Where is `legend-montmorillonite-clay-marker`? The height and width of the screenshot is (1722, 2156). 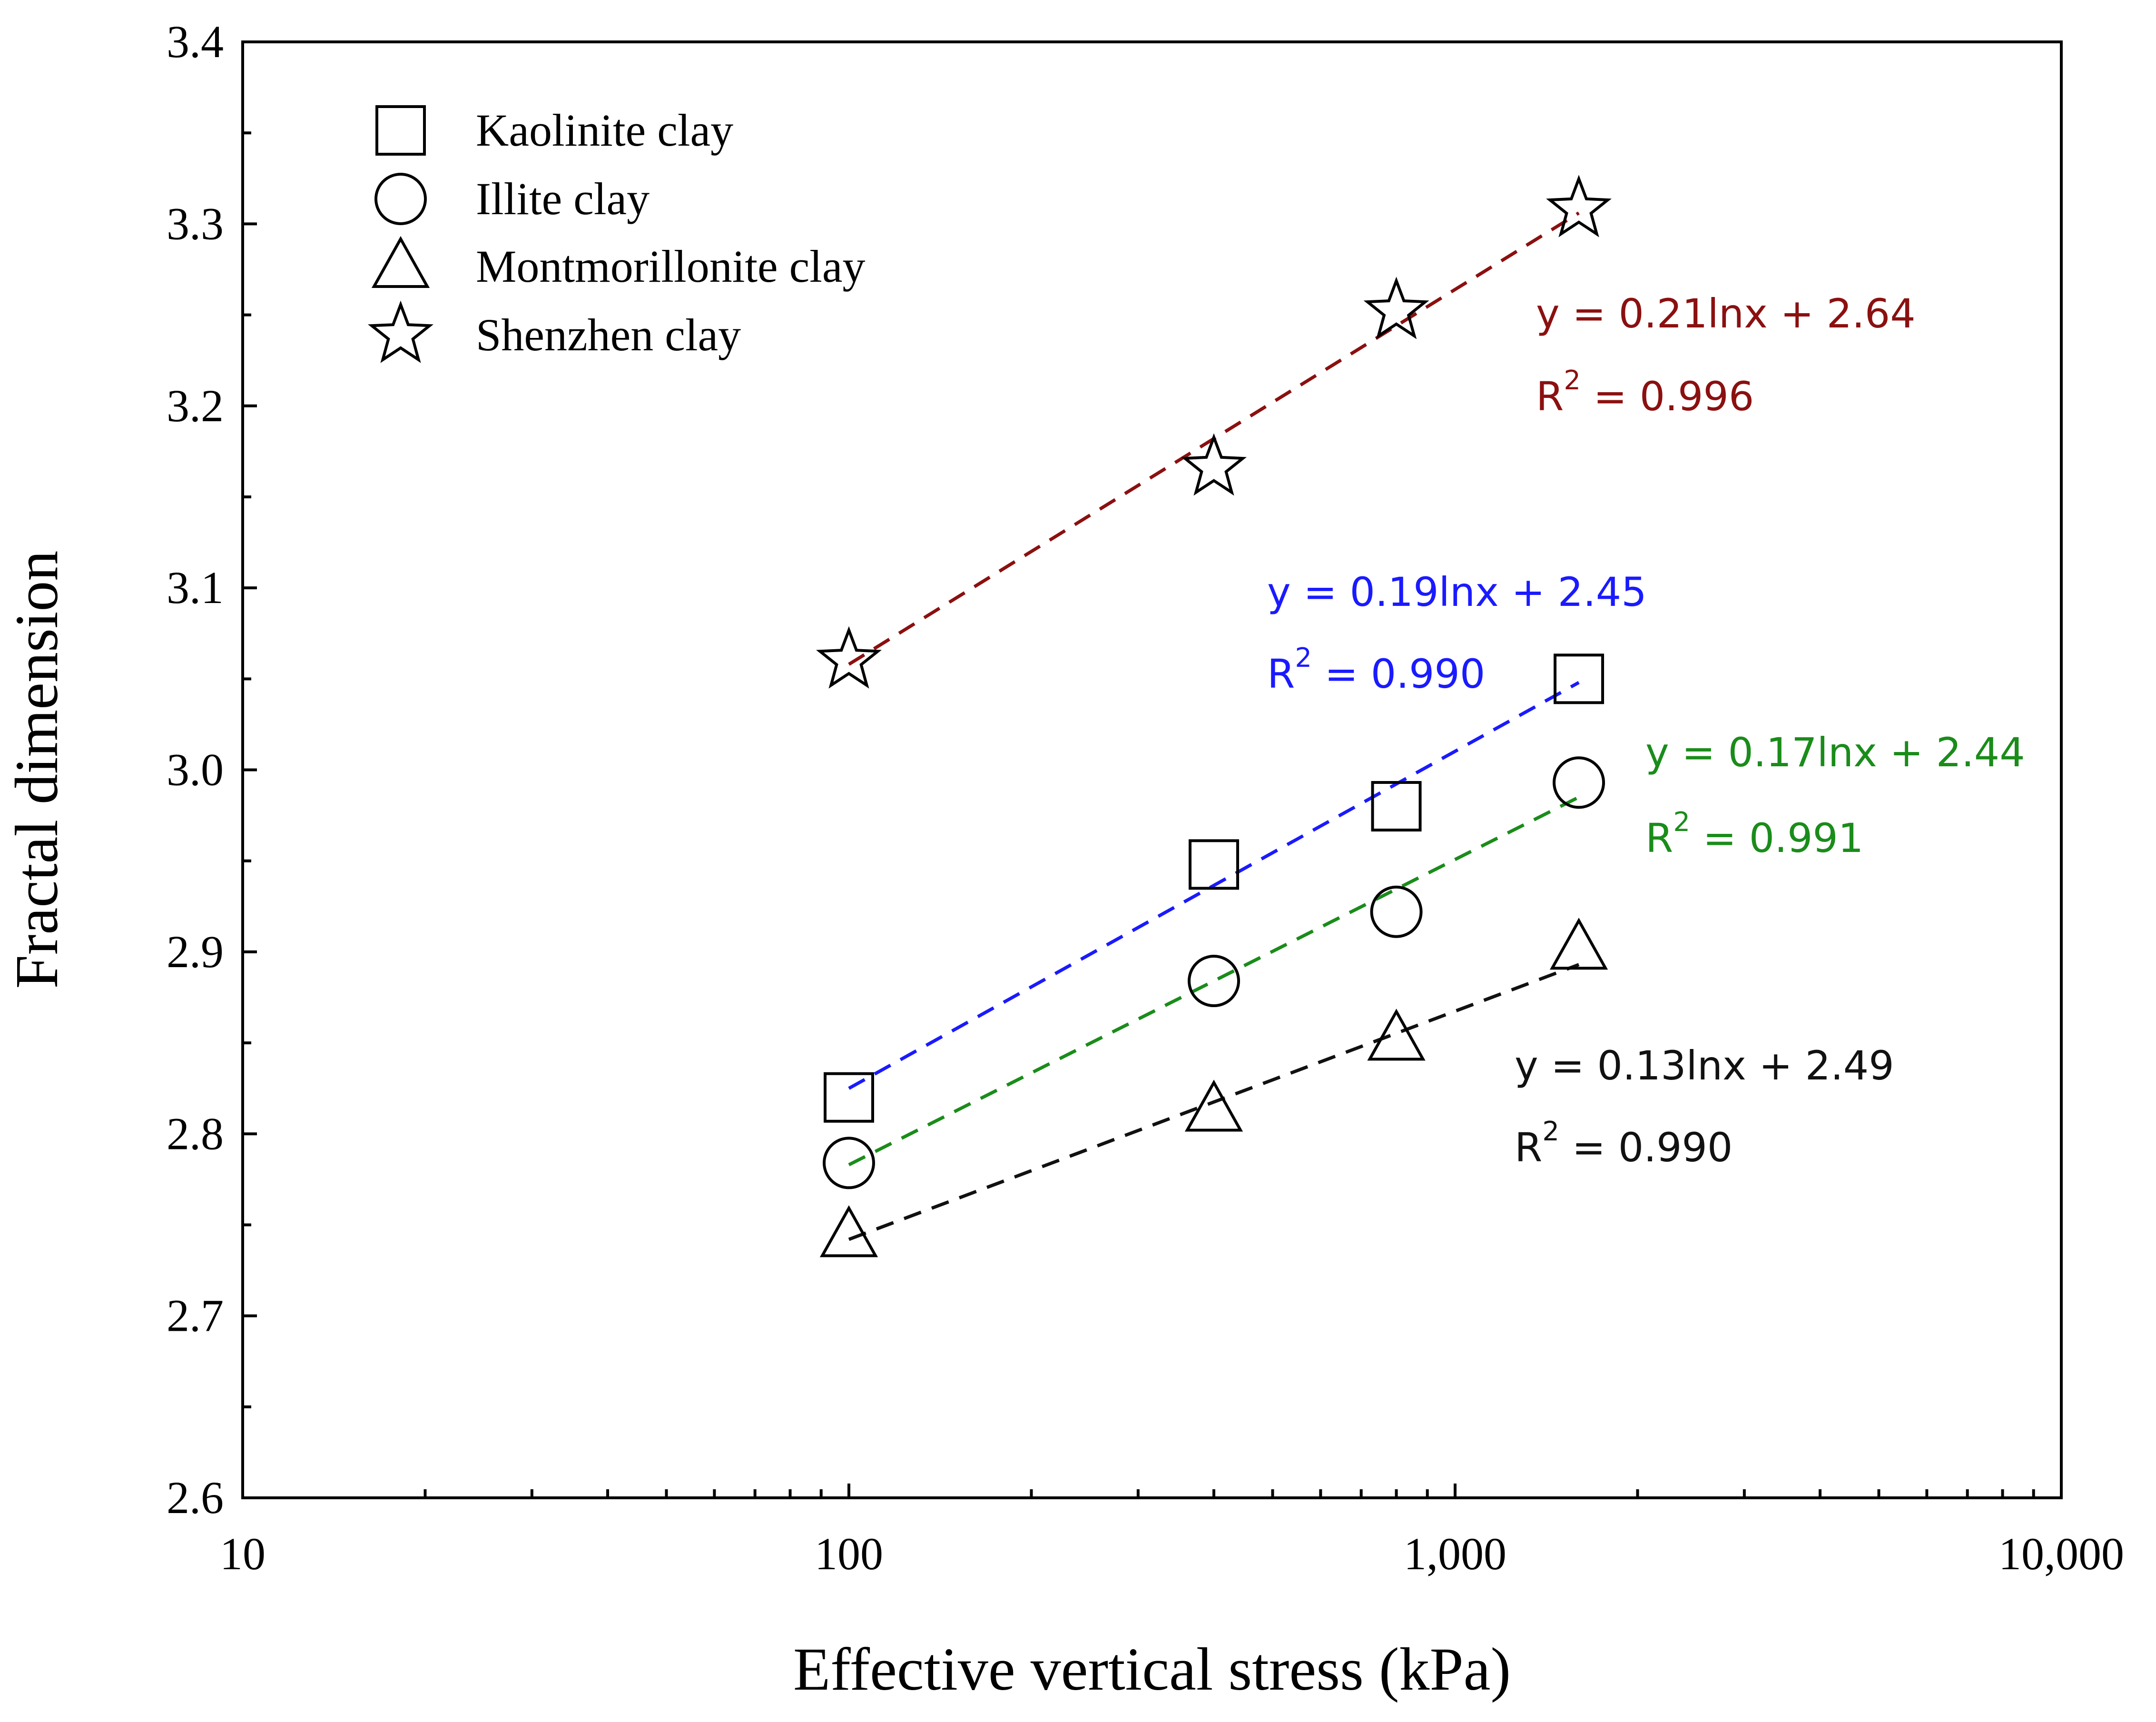 legend-montmorillonite-clay-marker is located at coordinates (400, 262).